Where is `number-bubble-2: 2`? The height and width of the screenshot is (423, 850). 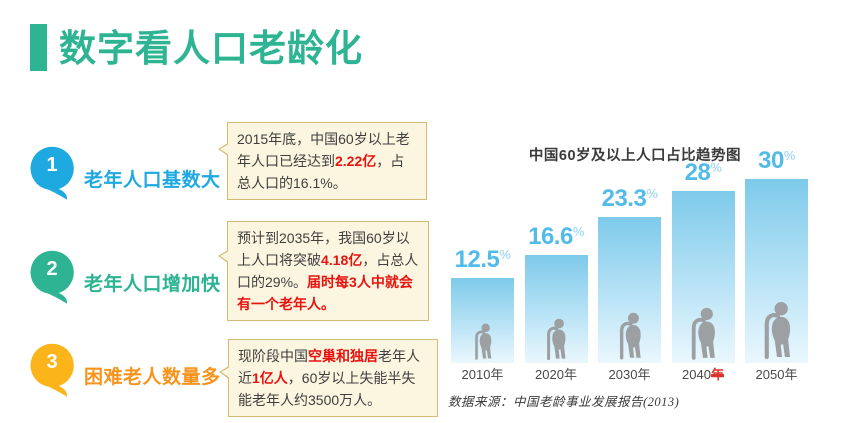 number-bubble-2: 2 is located at coordinates (54, 277).